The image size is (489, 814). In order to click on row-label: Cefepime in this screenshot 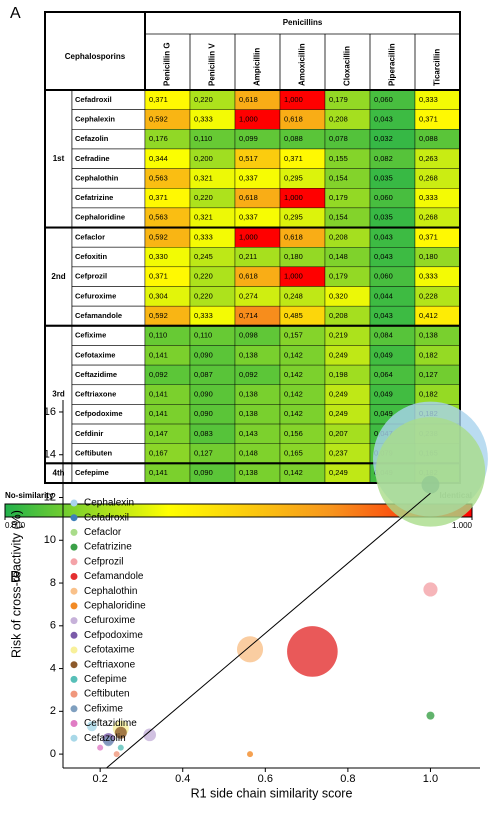, I will do `click(92, 472)`.